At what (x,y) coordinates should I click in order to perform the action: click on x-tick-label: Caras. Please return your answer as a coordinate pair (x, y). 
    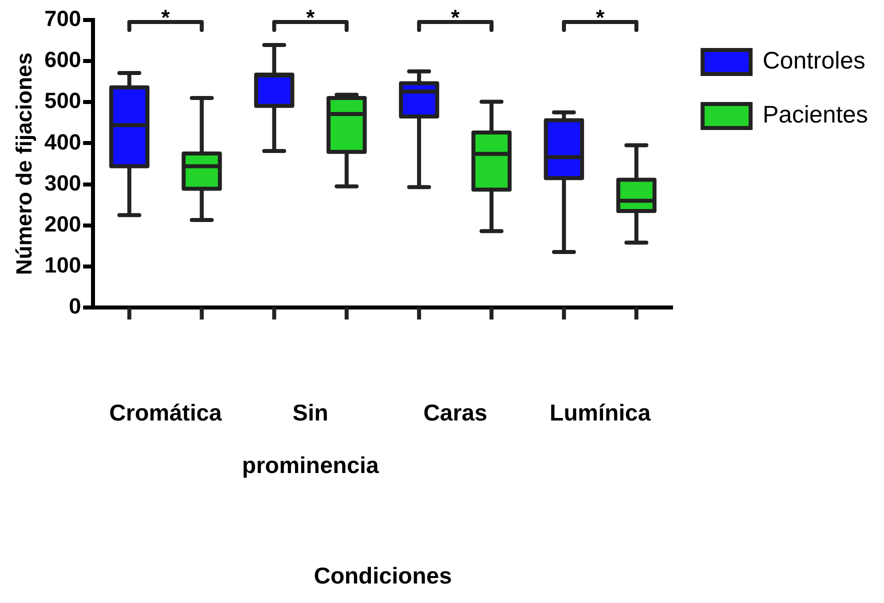
    Looking at the image, I should click on (455, 412).